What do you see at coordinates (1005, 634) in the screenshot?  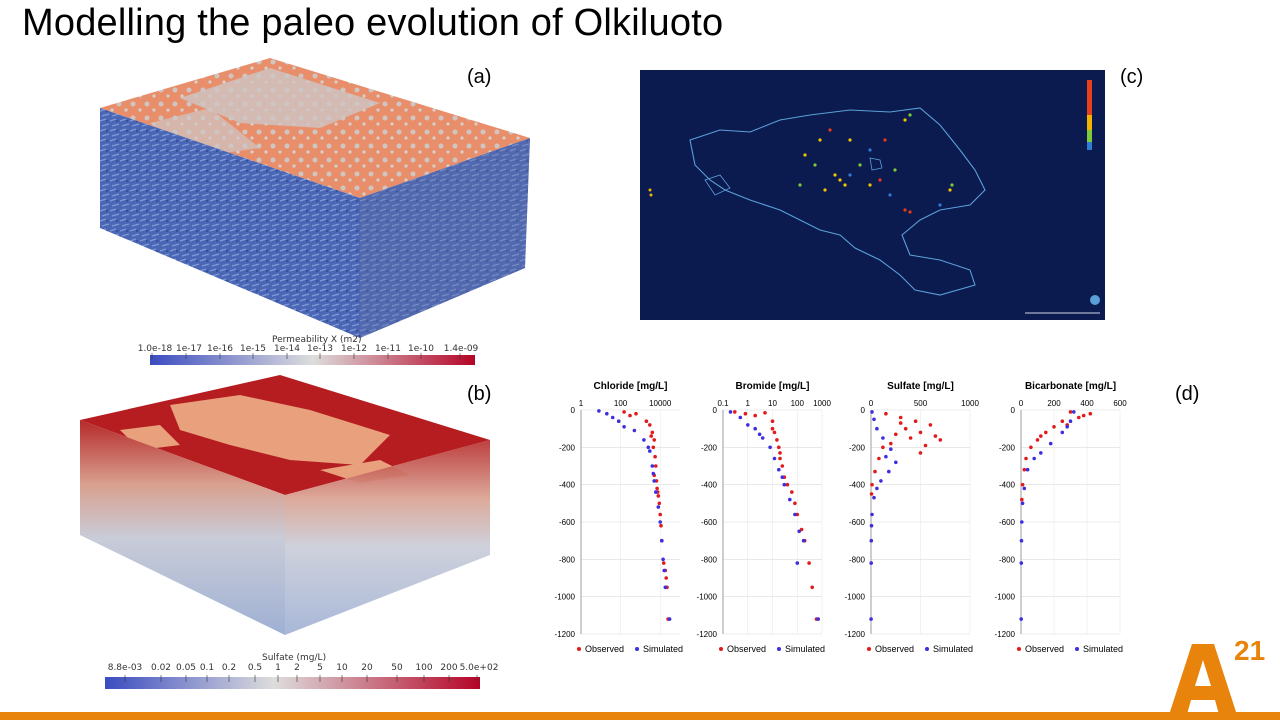 I see `y-tick-label: -1200` at bounding box center [1005, 634].